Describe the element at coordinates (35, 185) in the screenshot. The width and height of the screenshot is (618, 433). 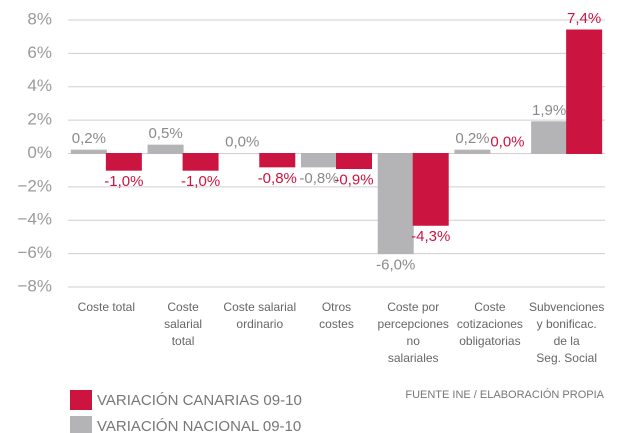
I see `y-tick-label: −2%` at that location.